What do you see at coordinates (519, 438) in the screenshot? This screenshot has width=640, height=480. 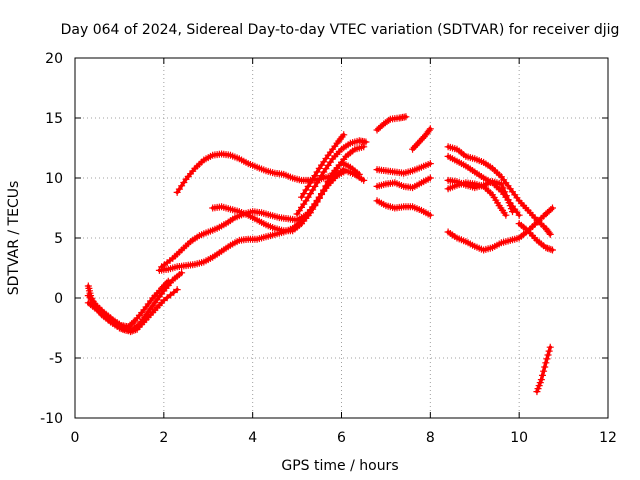 I see `x-tick-label: 10` at bounding box center [519, 438].